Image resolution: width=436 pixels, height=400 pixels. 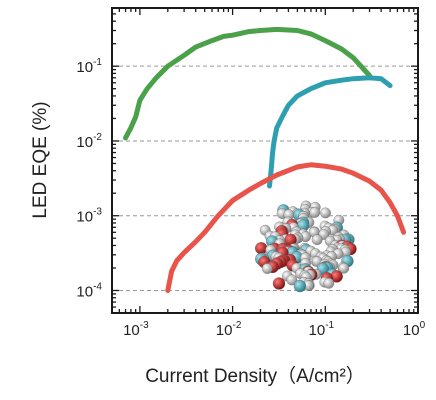 I want to click on y-tick-label: 10⁻³, so click(x=89, y=216).